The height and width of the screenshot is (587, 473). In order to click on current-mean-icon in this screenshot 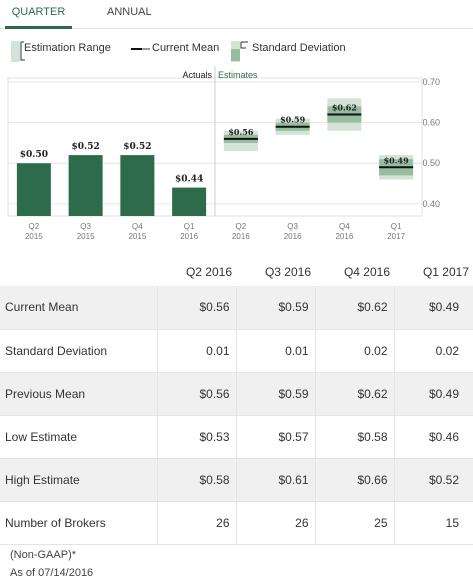, I will do `click(140, 49)`.